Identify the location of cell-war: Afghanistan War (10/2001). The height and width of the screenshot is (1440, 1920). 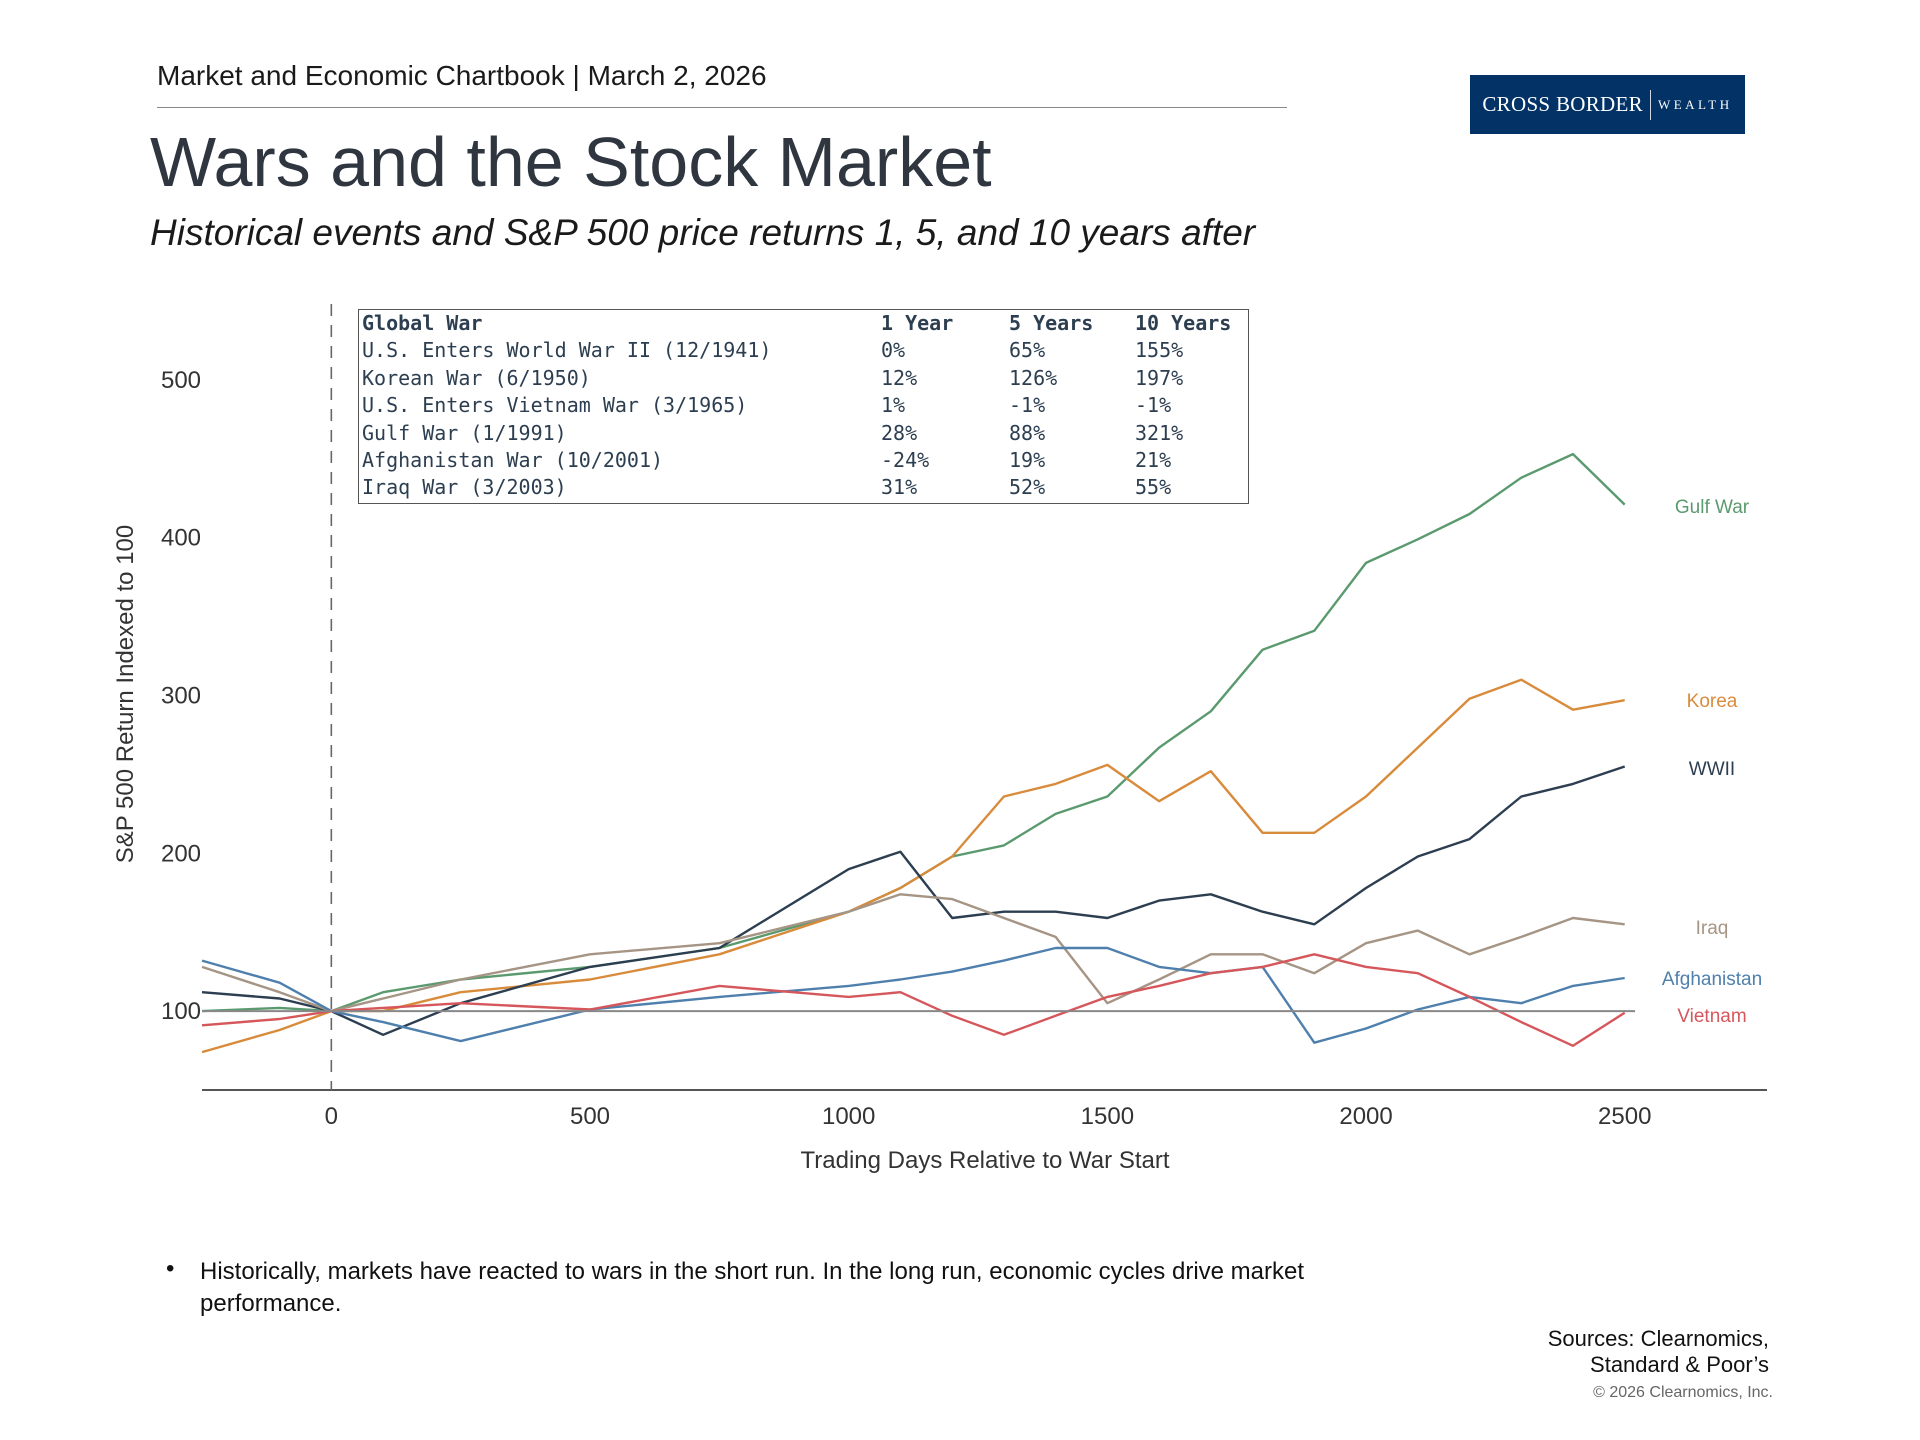
(513, 460).